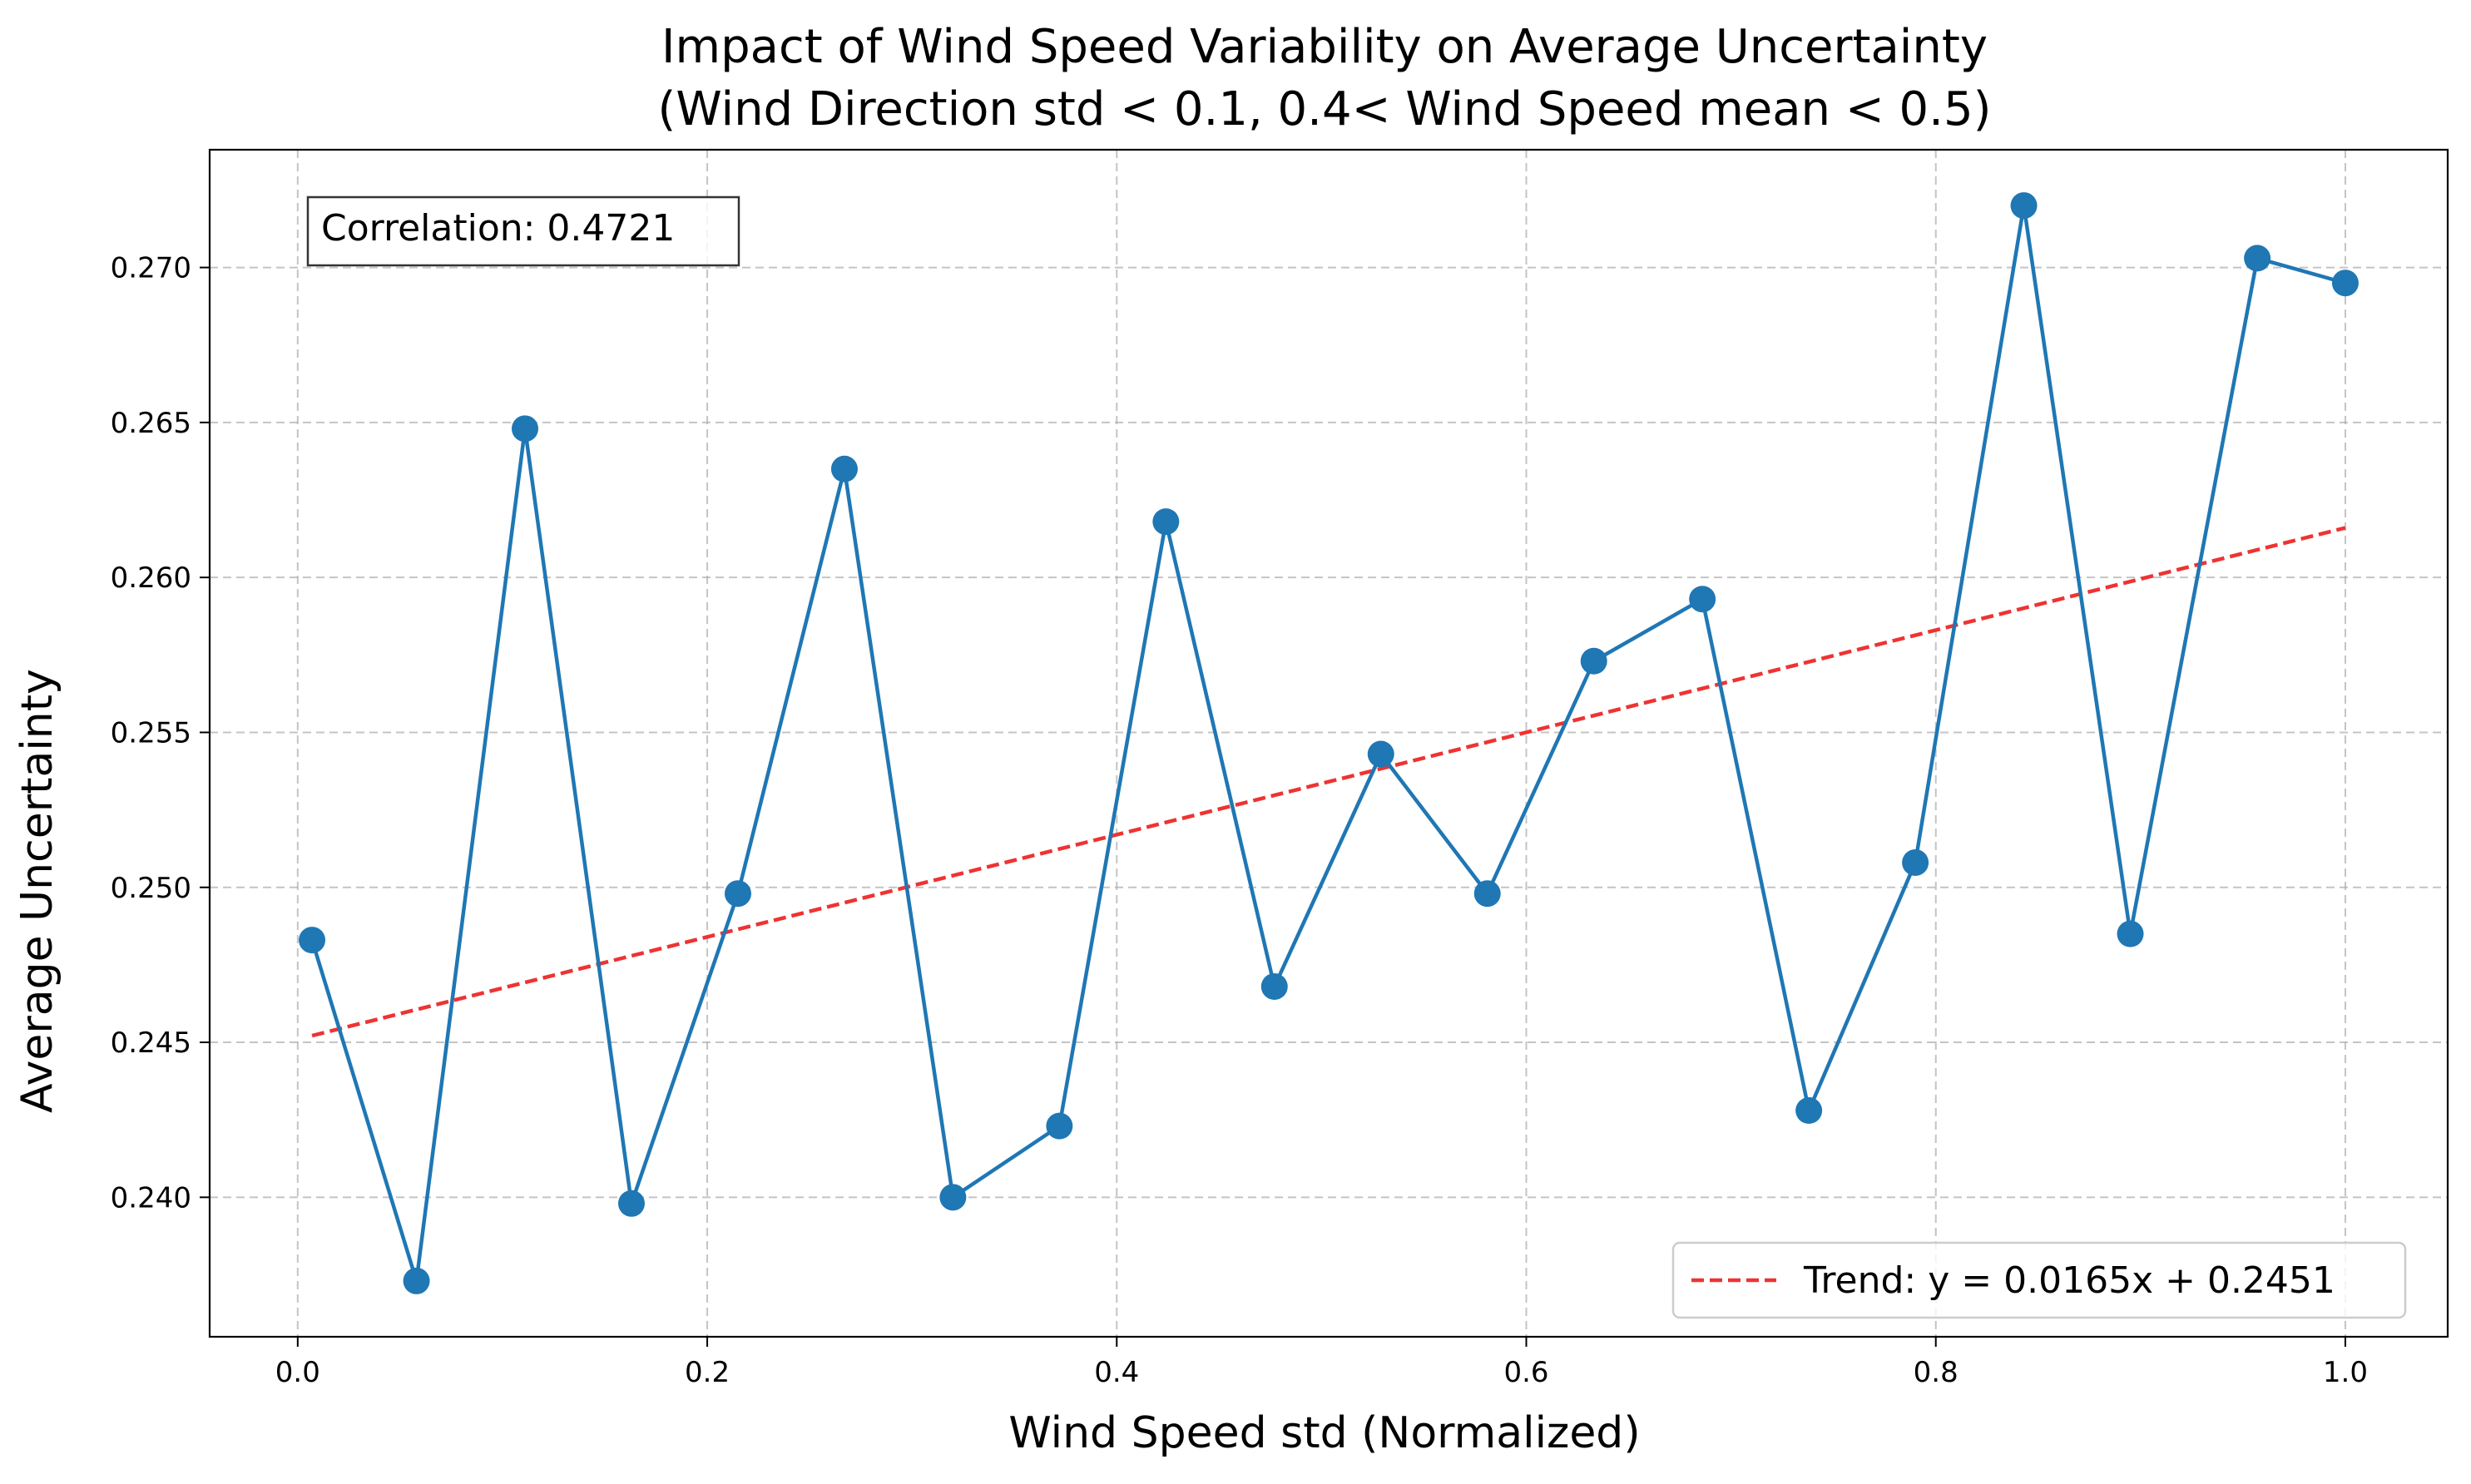 The width and height of the screenshot is (2471, 1484). I want to click on x-tick-label: 0.8, so click(1936, 1372).